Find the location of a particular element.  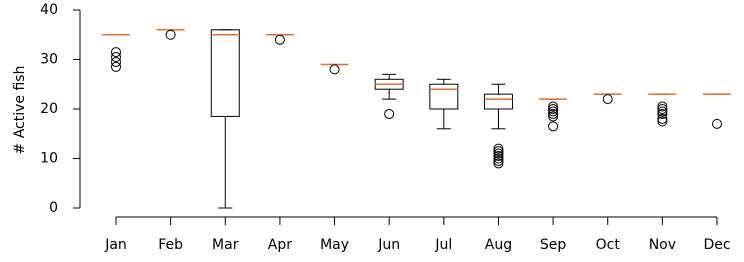

y-axis-label: # Active fish is located at coordinates (20, 110).